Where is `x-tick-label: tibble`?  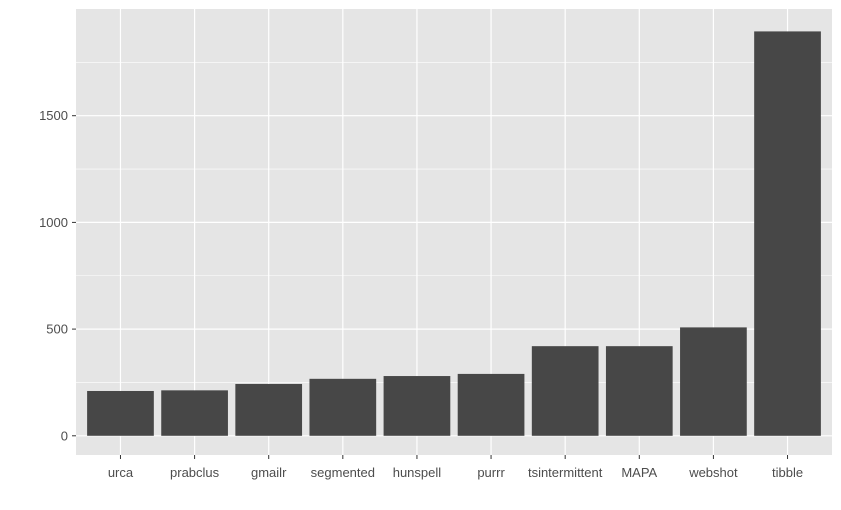 x-tick-label: tibble is located at coordinates (787, 472).